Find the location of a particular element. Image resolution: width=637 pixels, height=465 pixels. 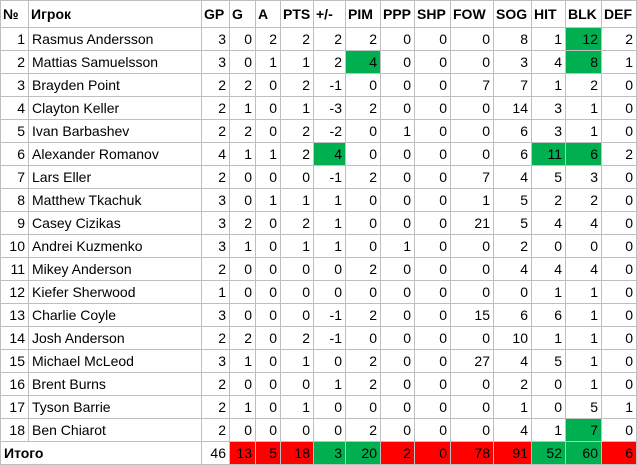

player-row: 4 Clayton Keller 2 1 0 1 -3 2 0 0 0 14 3 1 0 is located at coordinates (318, 108).